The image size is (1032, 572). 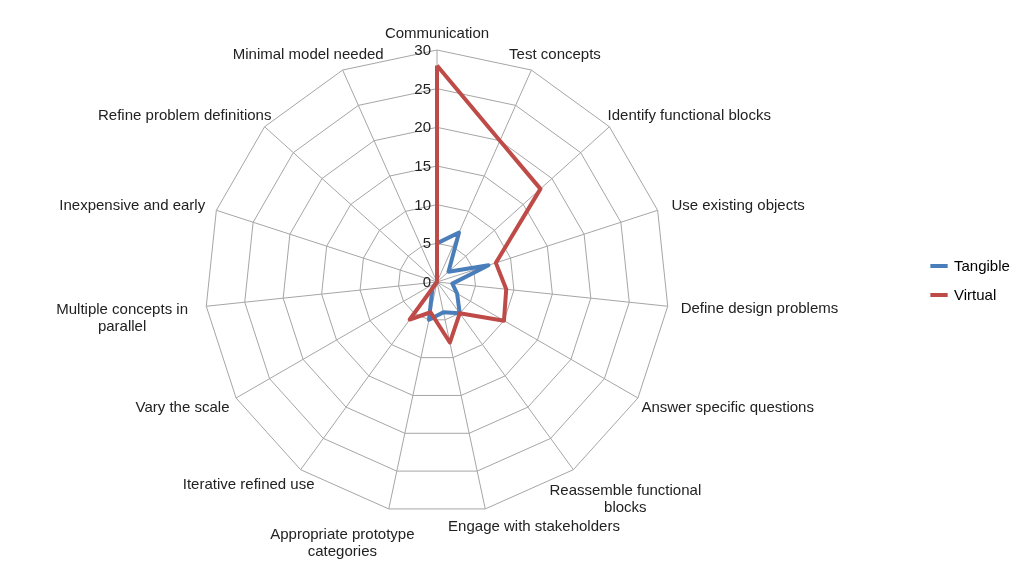 What do you see at coordinates (426, 243) in the screenshot?
I see `y-tick-label: 5` at bounding box center [426, 243].